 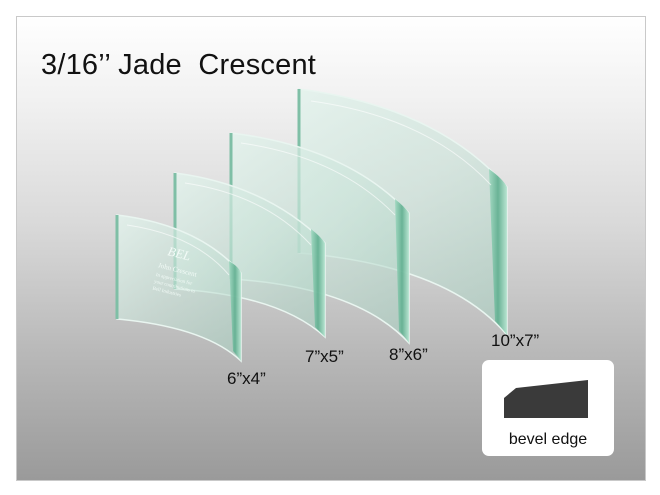 I want to click on size-label-10x7: 10”x7”, so click(x=515, y=340).